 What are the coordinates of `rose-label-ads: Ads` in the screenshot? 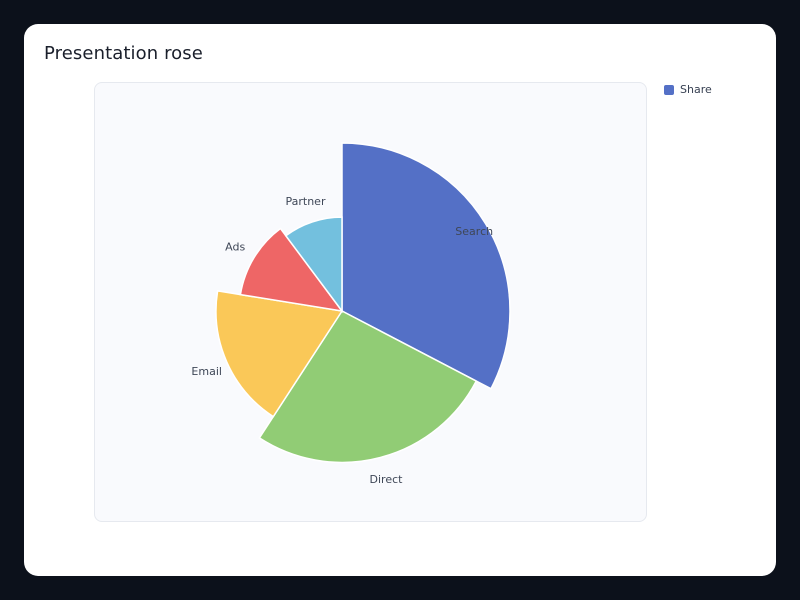 It's located at (235, 246).